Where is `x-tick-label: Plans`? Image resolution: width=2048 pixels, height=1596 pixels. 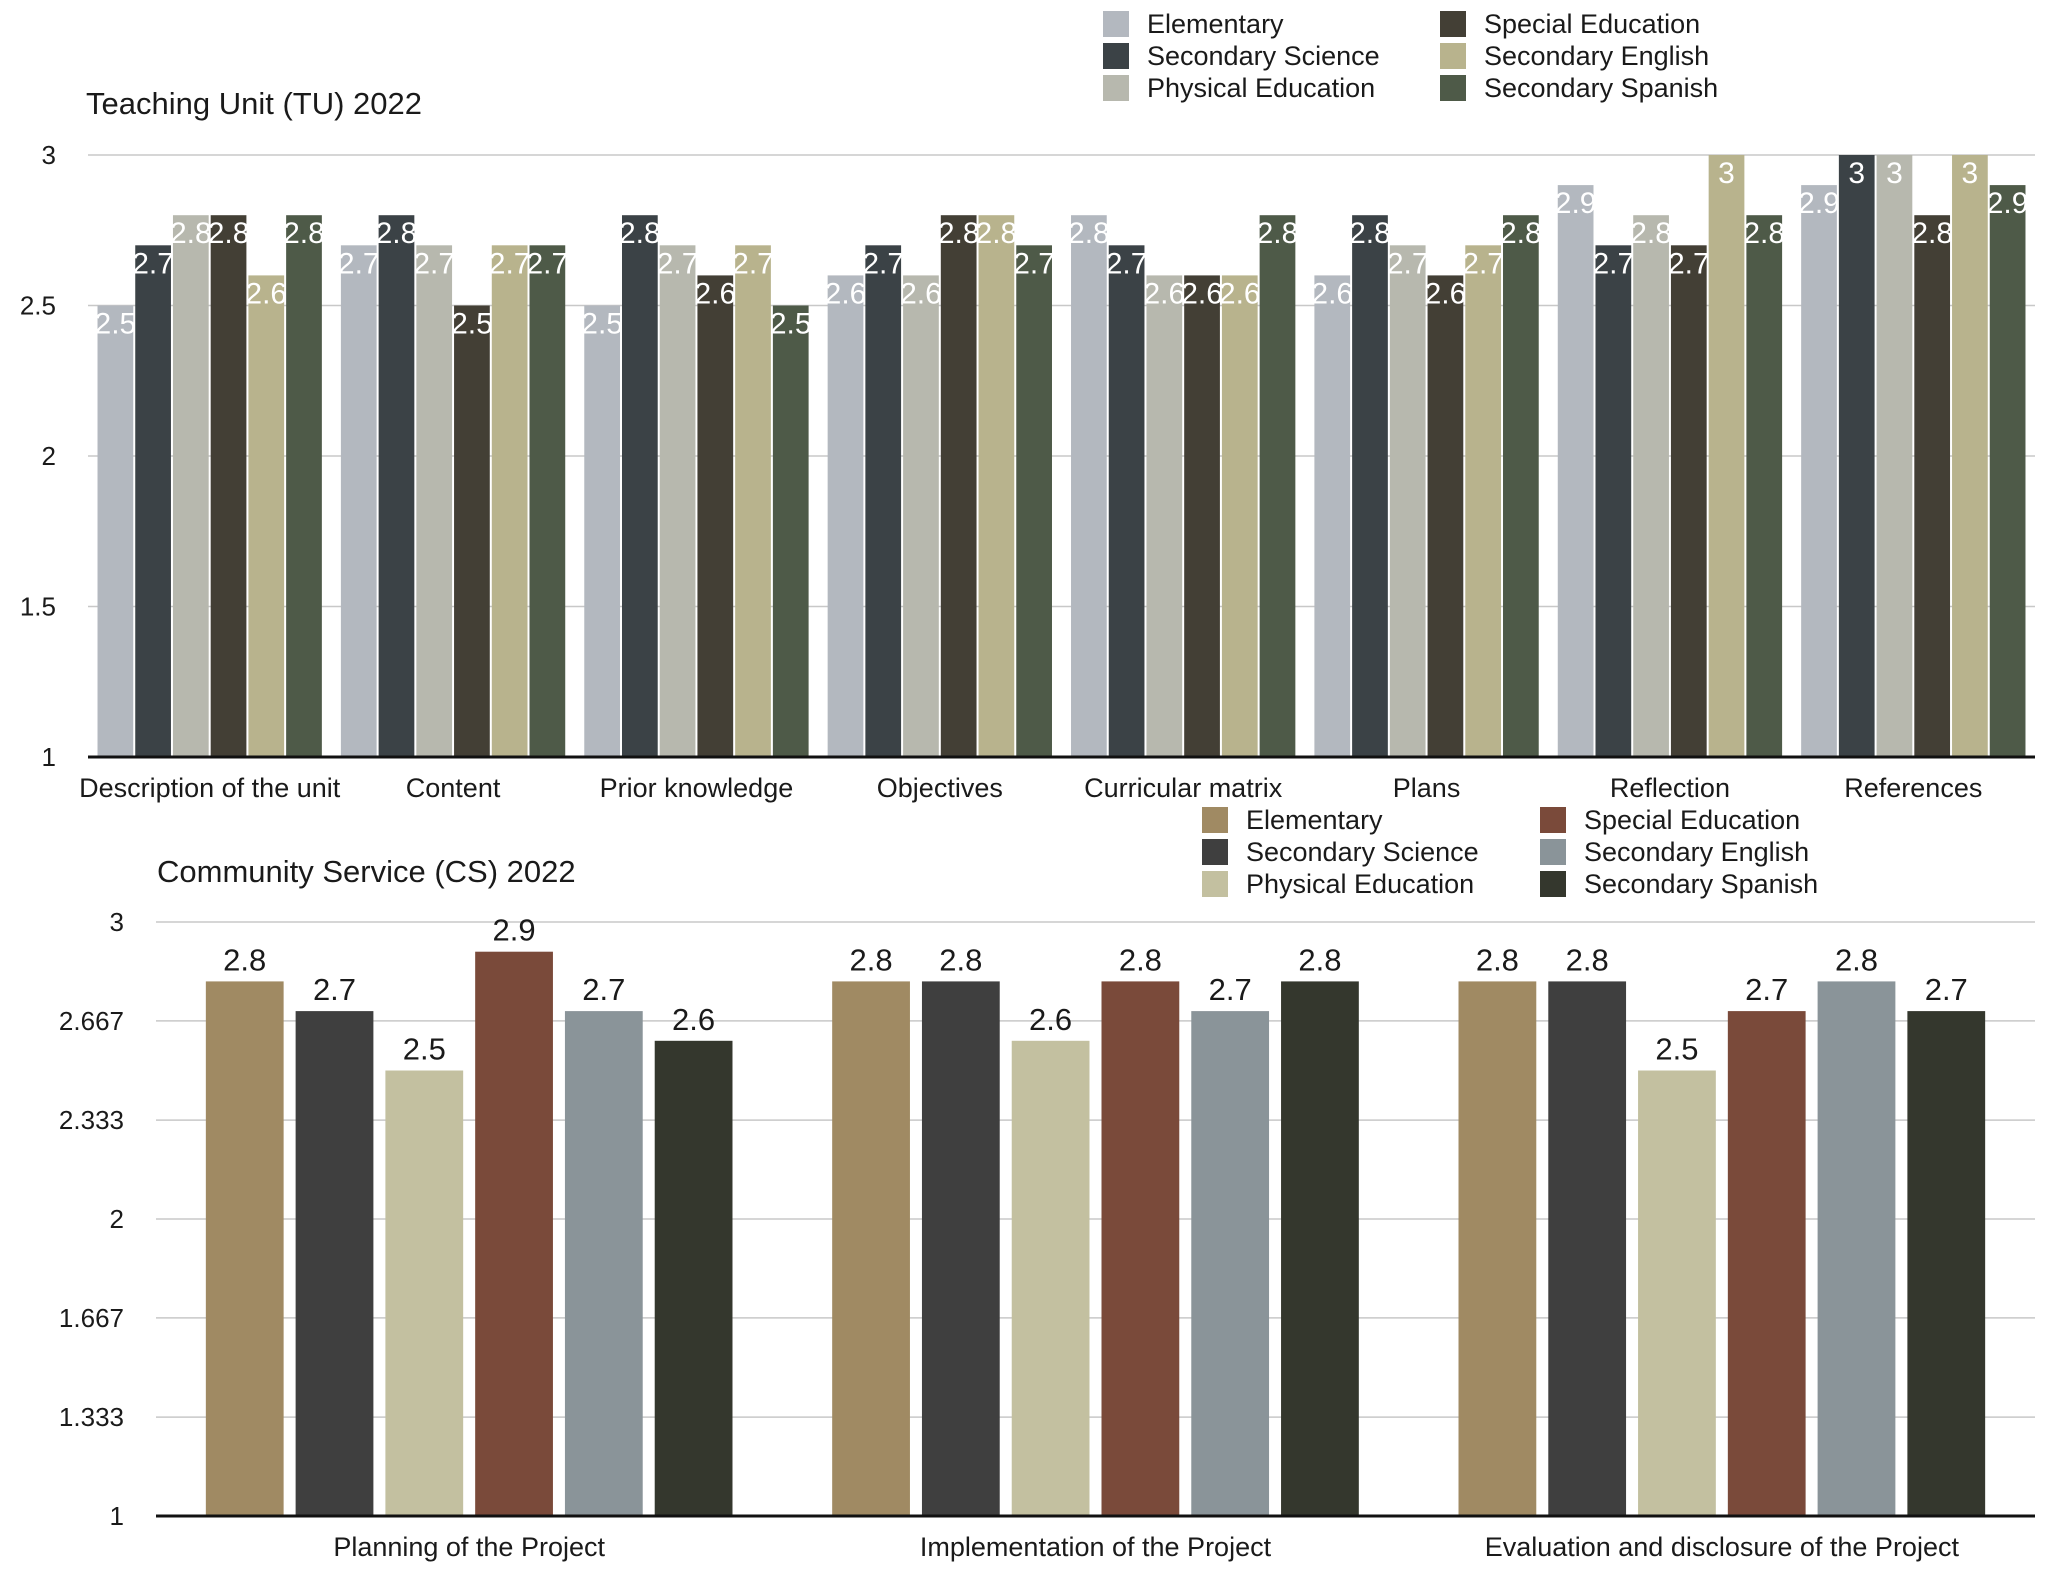
x-tick-label: Plans is located at coordinates (1427, 788).